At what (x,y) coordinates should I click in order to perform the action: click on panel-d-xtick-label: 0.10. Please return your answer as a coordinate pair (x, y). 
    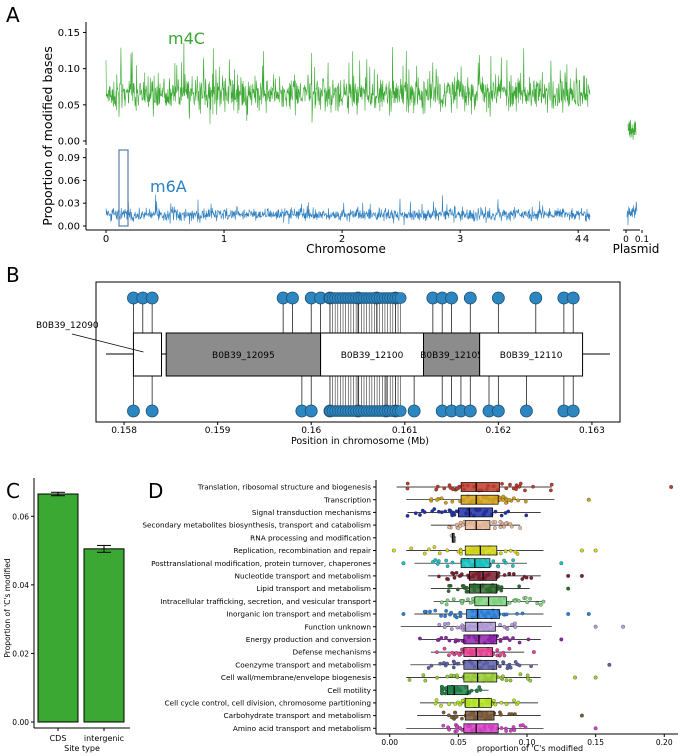
    Looking at the image, I should click on (527, 742).